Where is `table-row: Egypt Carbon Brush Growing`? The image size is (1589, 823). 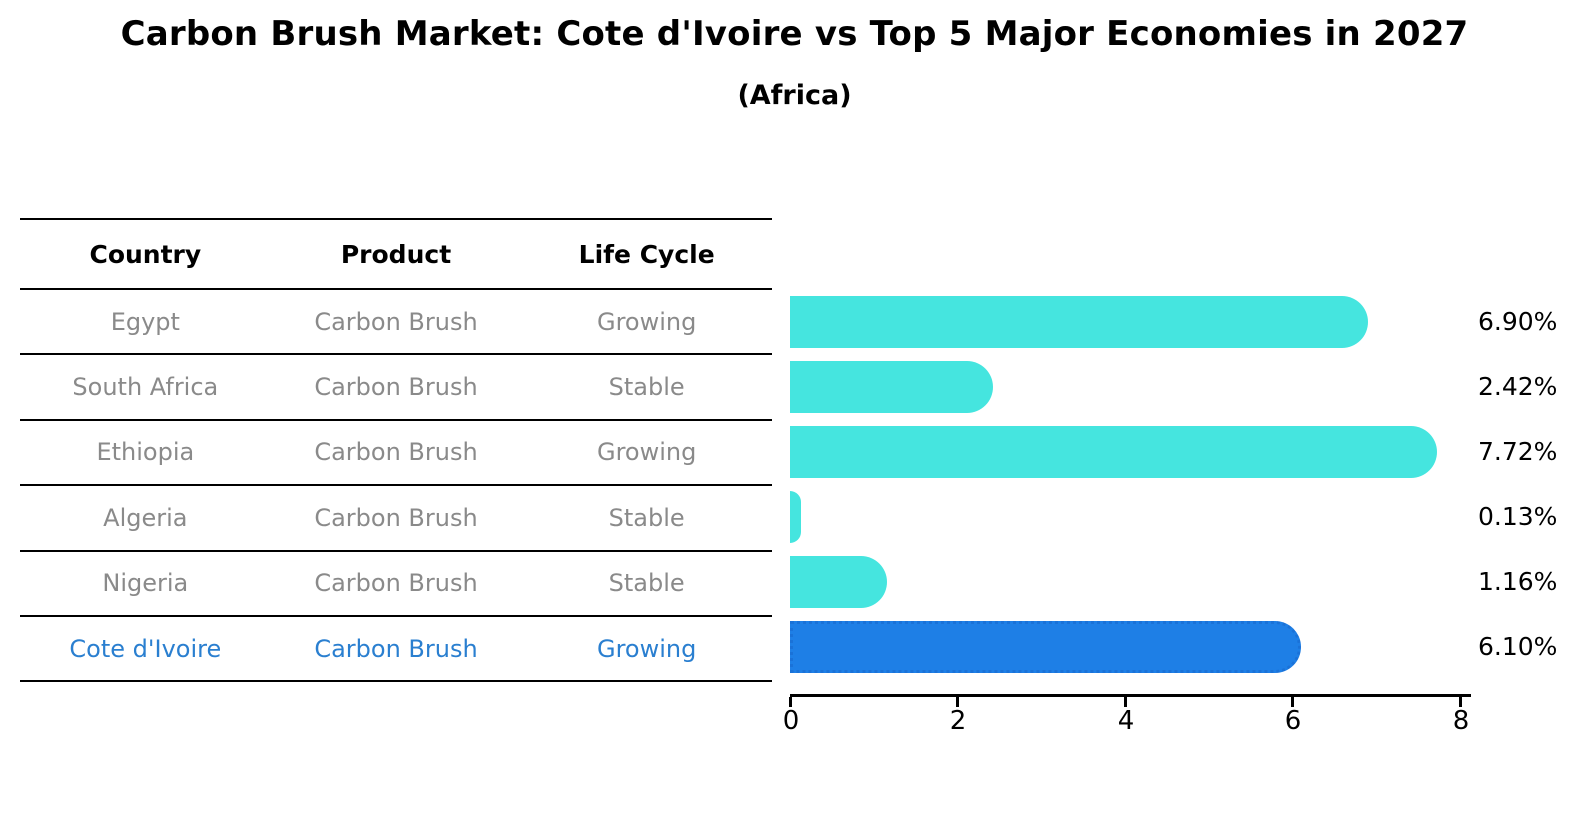
table-row: Egypt Carbon Brush Growing is located at coordinates (396, 323).